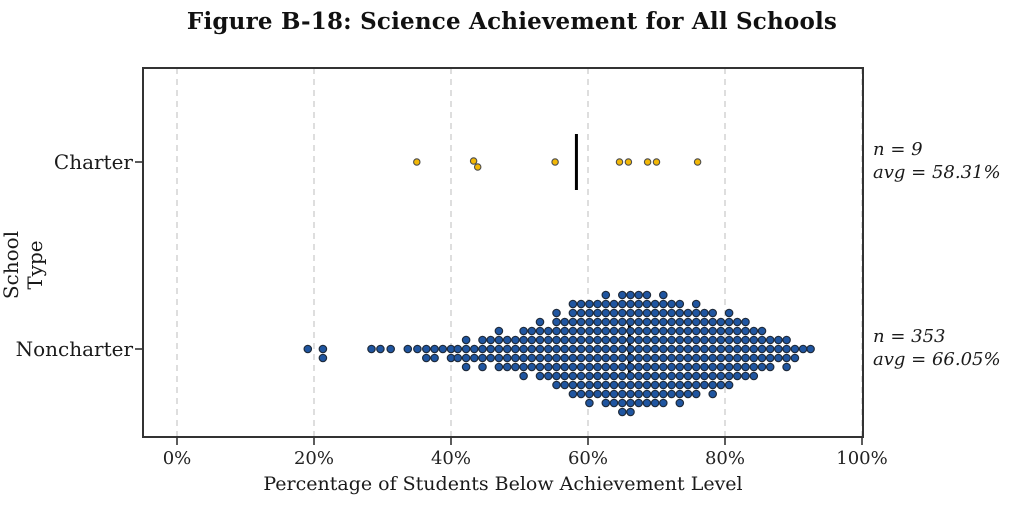 The width and height of the screenshot is (1024, 513). Describe the element at coordinates (948, 161) in the screenshot. I see `annotation-charter: n = 9 avg = 58.31%` at that location.